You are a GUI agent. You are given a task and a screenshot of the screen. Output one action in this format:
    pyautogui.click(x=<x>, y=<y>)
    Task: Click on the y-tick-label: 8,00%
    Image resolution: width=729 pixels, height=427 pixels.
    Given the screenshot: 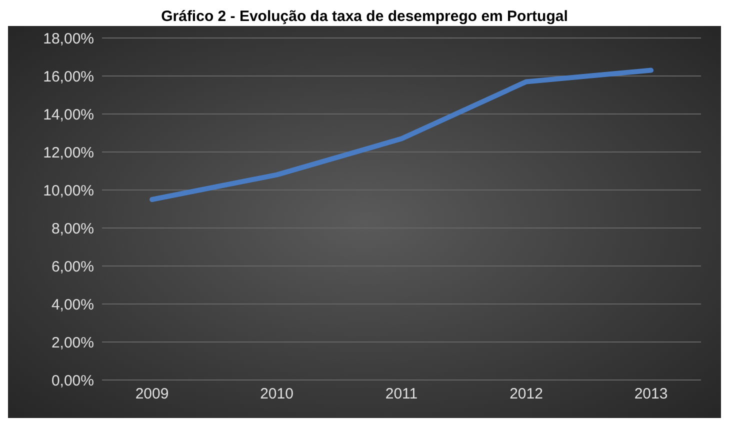 What is the action you would take?
    pyautogui.click(x=72, y=229)
    